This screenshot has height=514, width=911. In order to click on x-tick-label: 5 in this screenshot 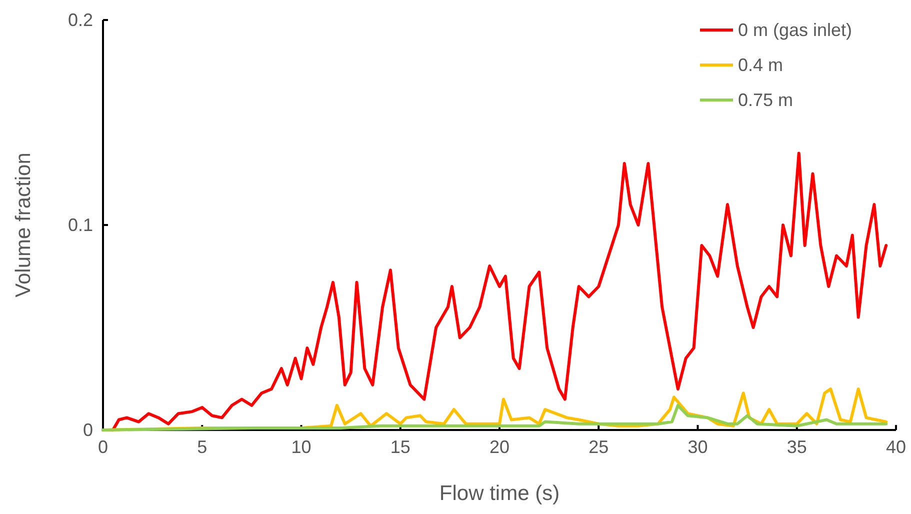, I will do `click(202, 447)`.